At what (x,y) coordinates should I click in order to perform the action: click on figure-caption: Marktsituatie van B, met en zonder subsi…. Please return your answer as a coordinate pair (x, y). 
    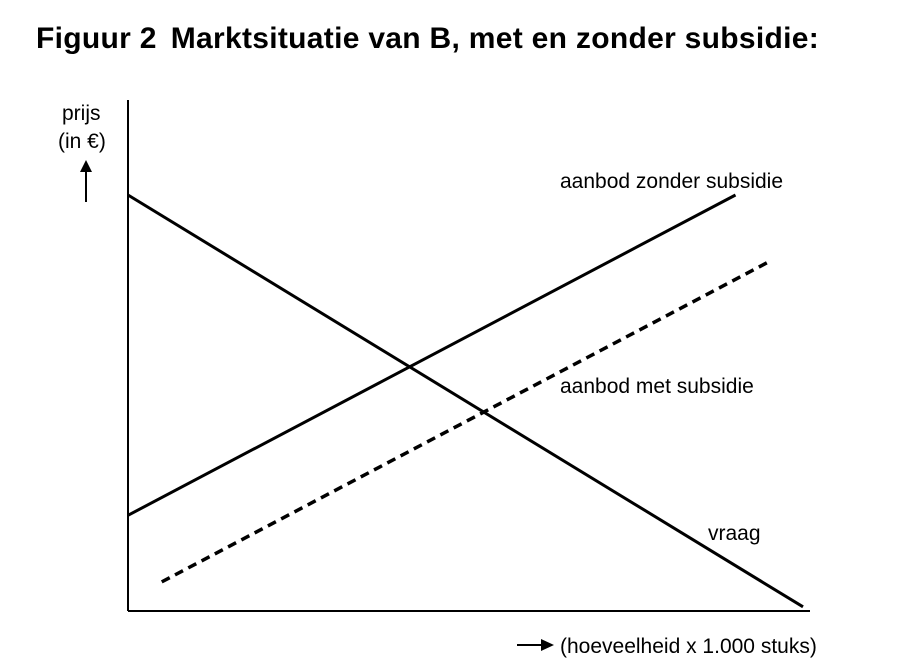
    Looking at the image, I should click on (495, 38).